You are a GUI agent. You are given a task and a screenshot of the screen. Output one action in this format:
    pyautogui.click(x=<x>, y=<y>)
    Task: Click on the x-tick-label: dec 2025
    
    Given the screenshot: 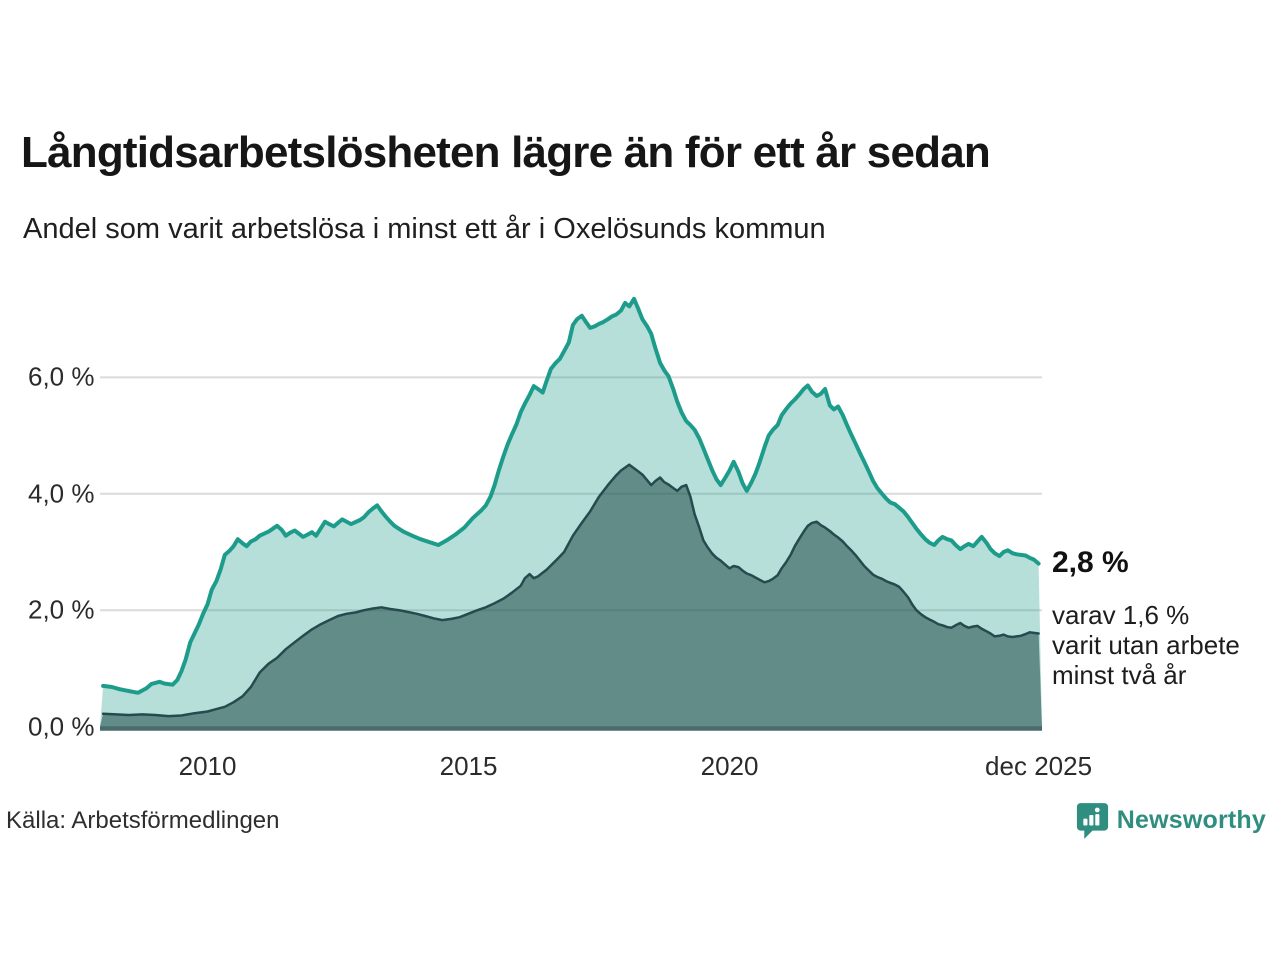 What is the action you would take?
    pyautogui.click(x=1039, y=766)
    